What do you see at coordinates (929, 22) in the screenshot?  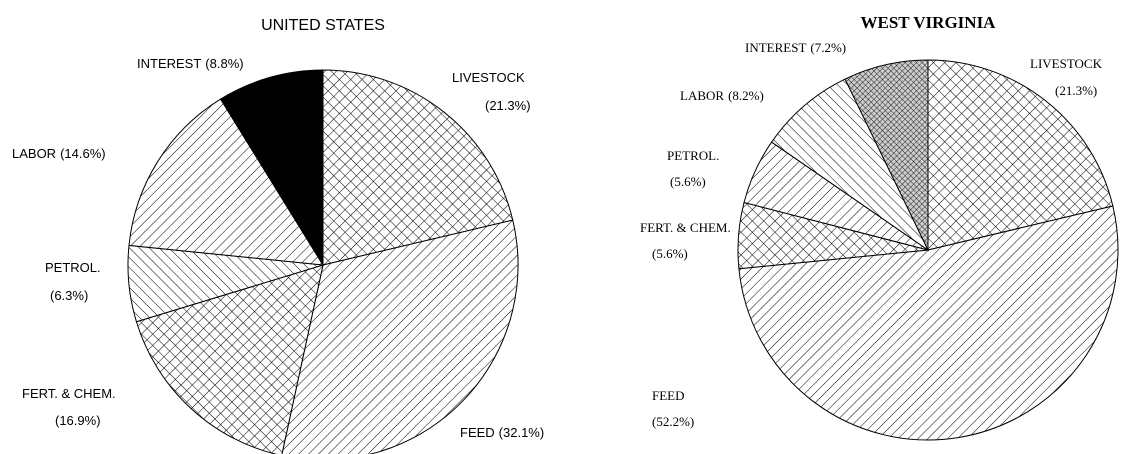 I see `chart-title: WEST VIRGINIA` at bounding box center [929, 22].